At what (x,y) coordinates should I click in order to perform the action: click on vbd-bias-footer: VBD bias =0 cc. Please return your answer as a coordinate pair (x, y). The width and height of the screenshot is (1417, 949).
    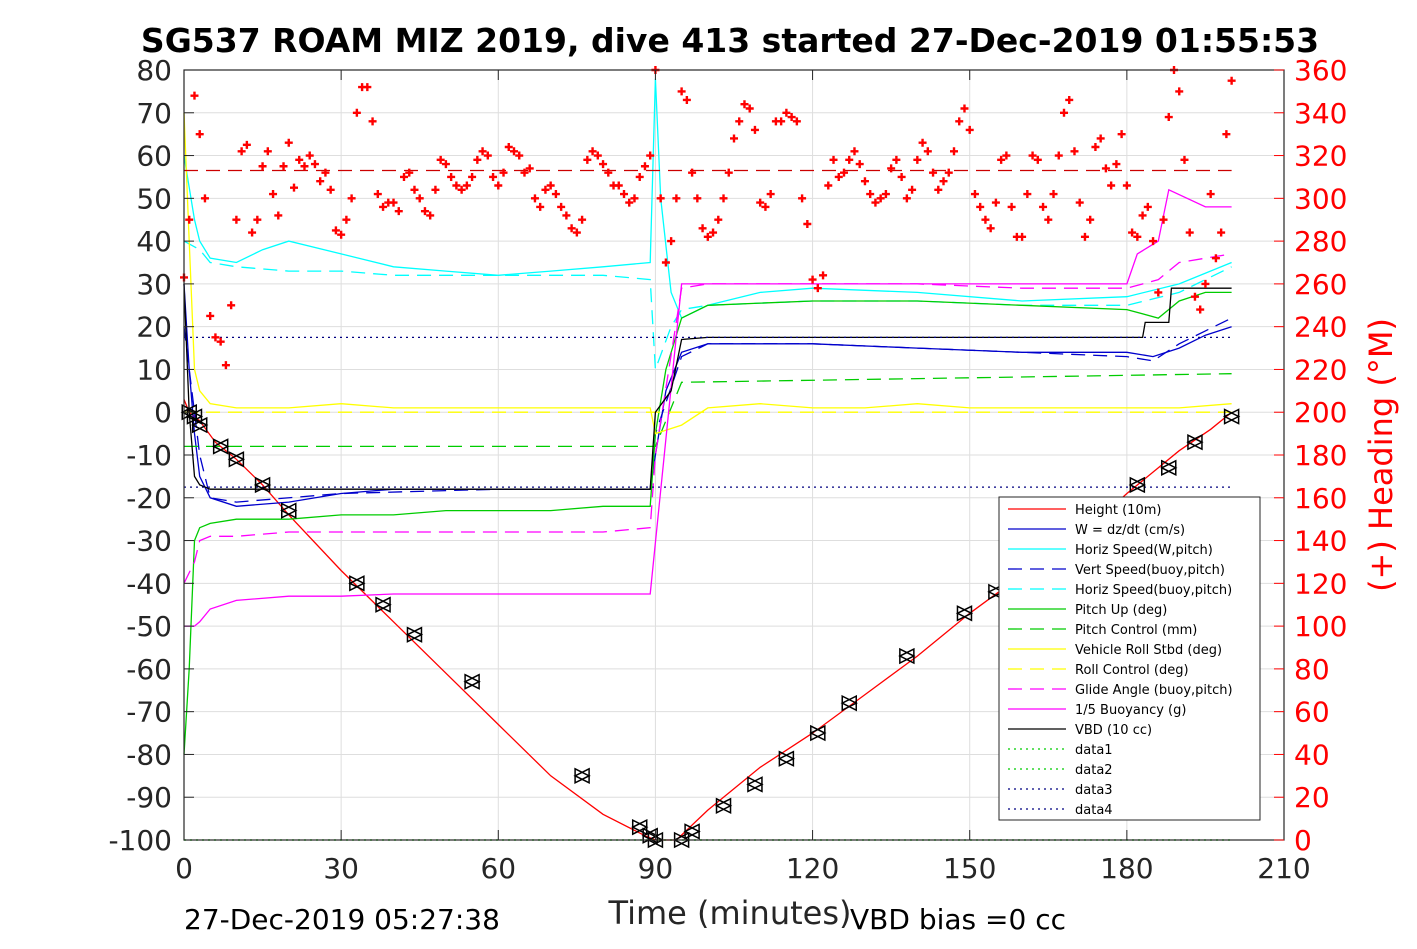
    Looking at the image, I should click on (958, 919).